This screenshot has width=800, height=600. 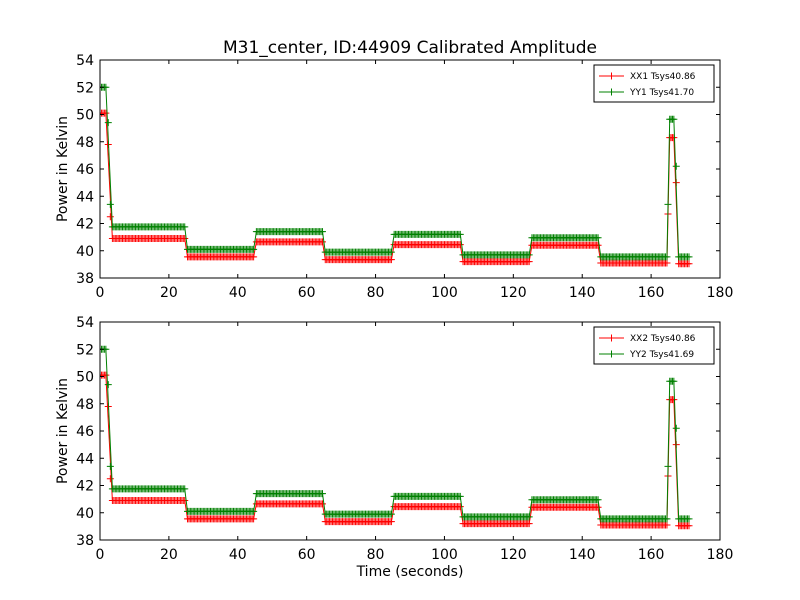 I want to click on legend-label: XX2 Tsys40.86, so click(x=663, y=339).